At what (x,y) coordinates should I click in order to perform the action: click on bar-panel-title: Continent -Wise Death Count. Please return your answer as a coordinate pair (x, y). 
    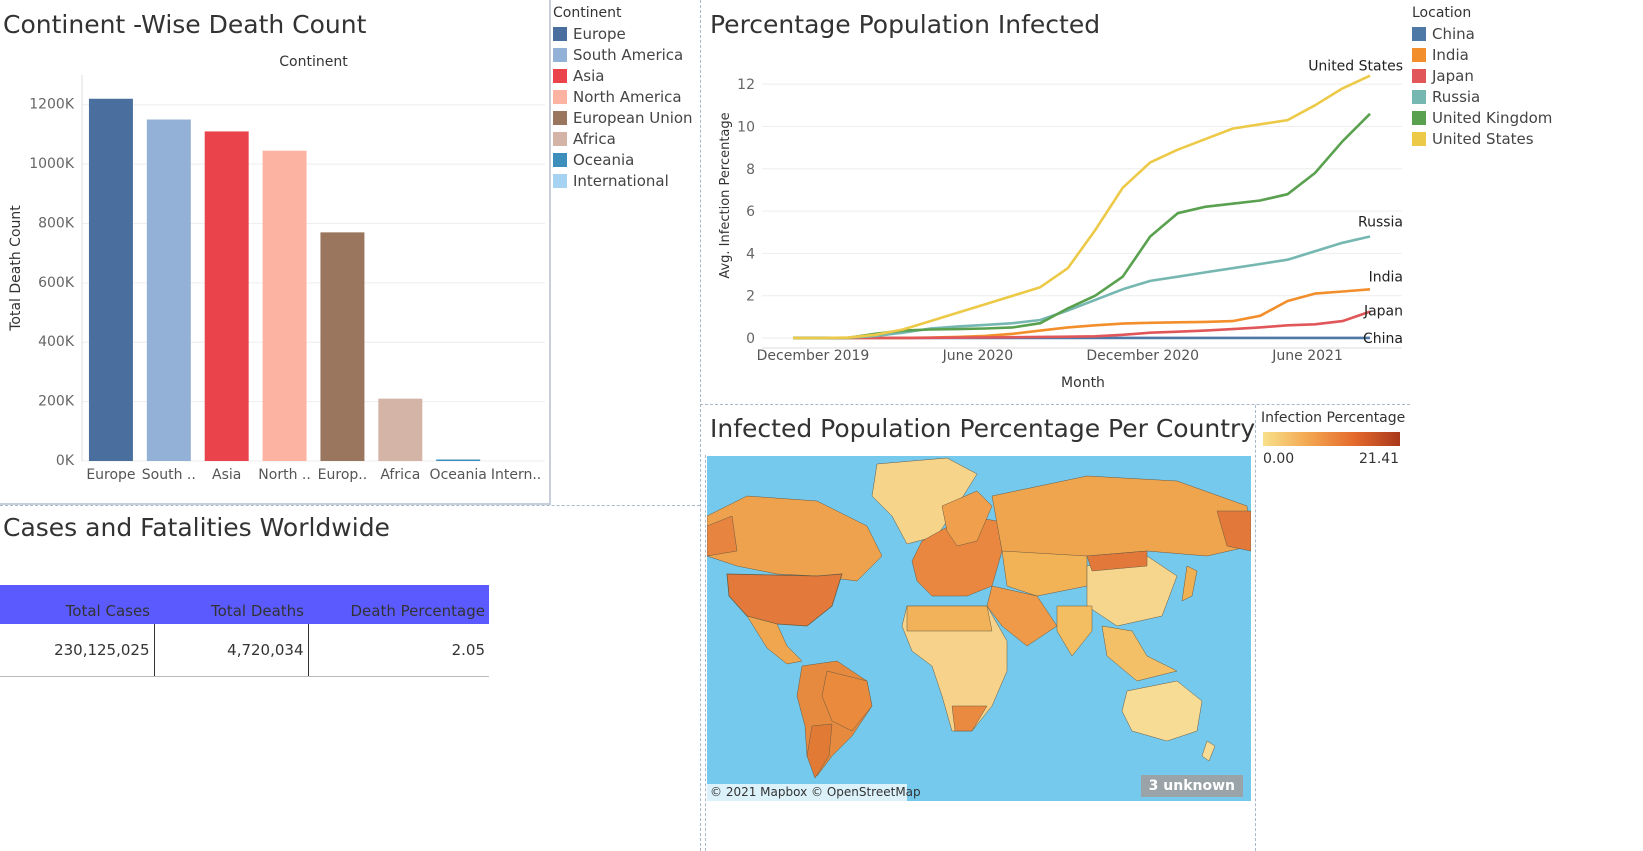
    Looking at the image, I should click on (185, 24).